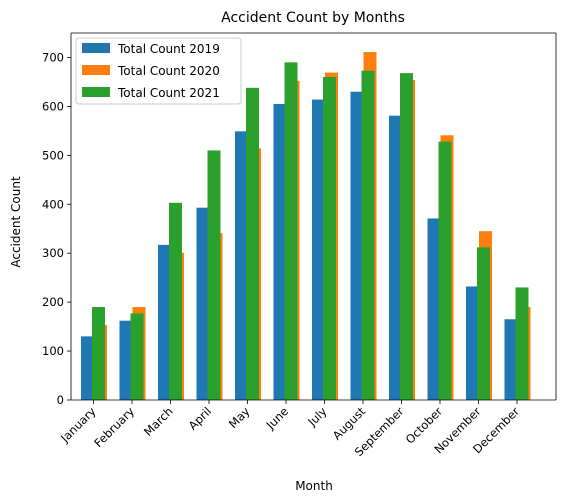 This screenshot has height=503, width=571. What do you see at coordinates (53, 253) in the screenshot?
I see `y-tick-label: 300` at bounding box center [53, 253].